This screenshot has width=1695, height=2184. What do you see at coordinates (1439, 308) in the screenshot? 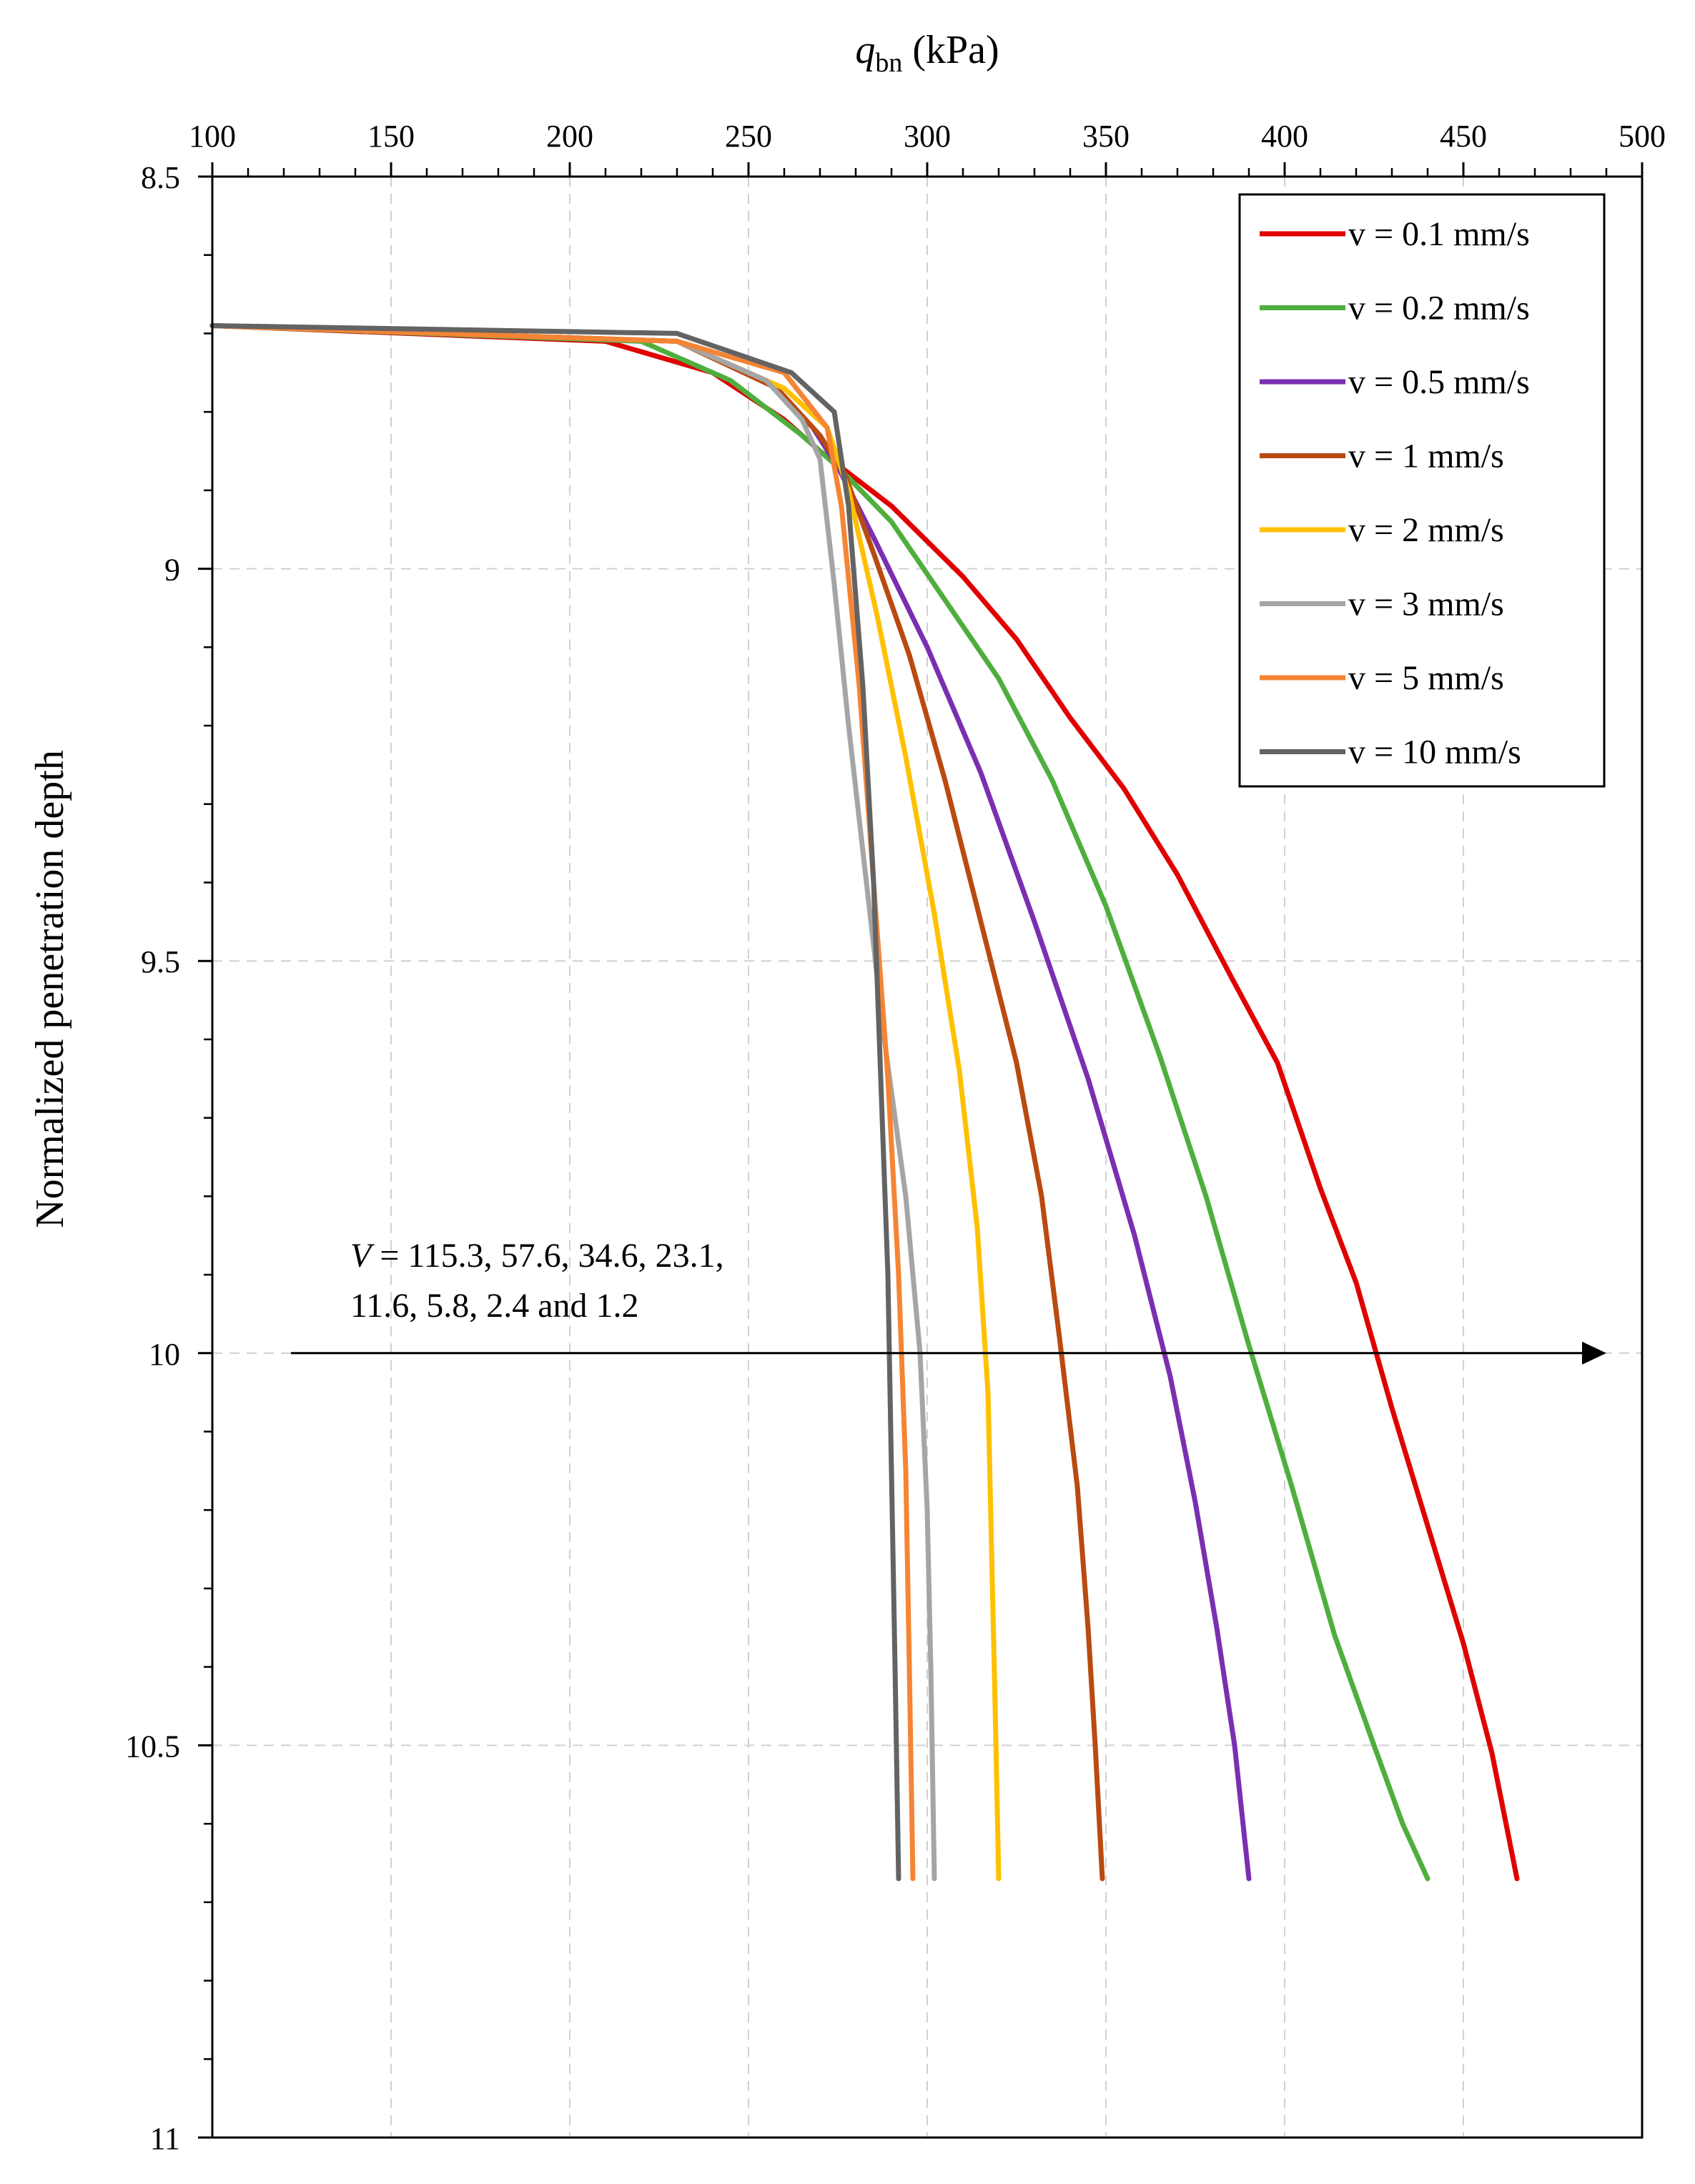
I see `legend-label: v = 0.2 mm/s` at bounding box center [1439, 308].